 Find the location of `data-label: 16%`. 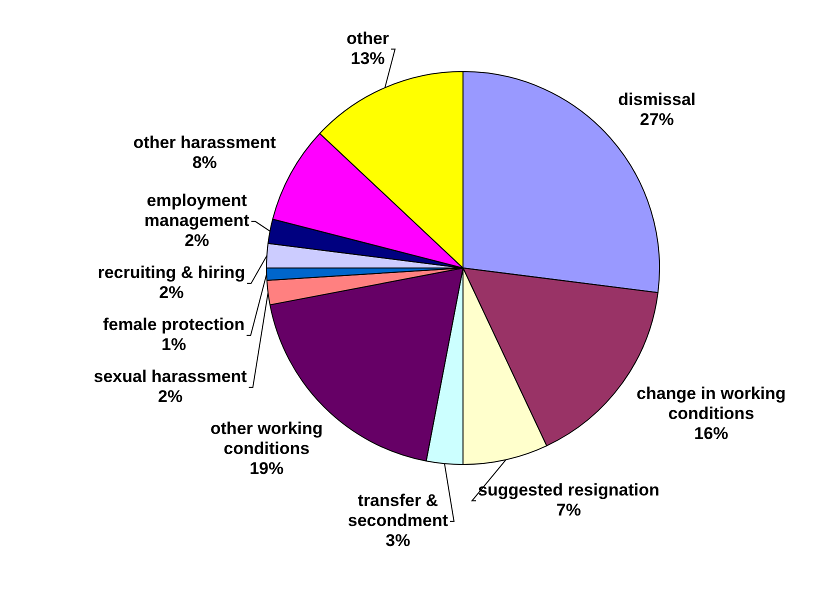

data-label: 16% is located at coordinates (711, 433).